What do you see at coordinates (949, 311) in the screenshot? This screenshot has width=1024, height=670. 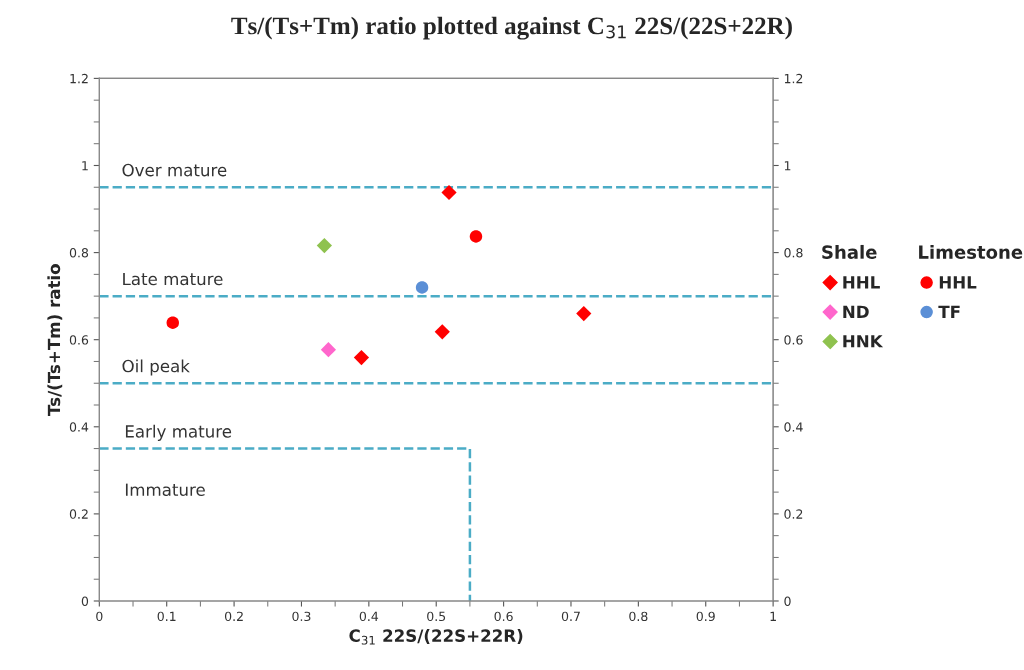 I see `legend-label: TF` at bounding box center [949, 311].